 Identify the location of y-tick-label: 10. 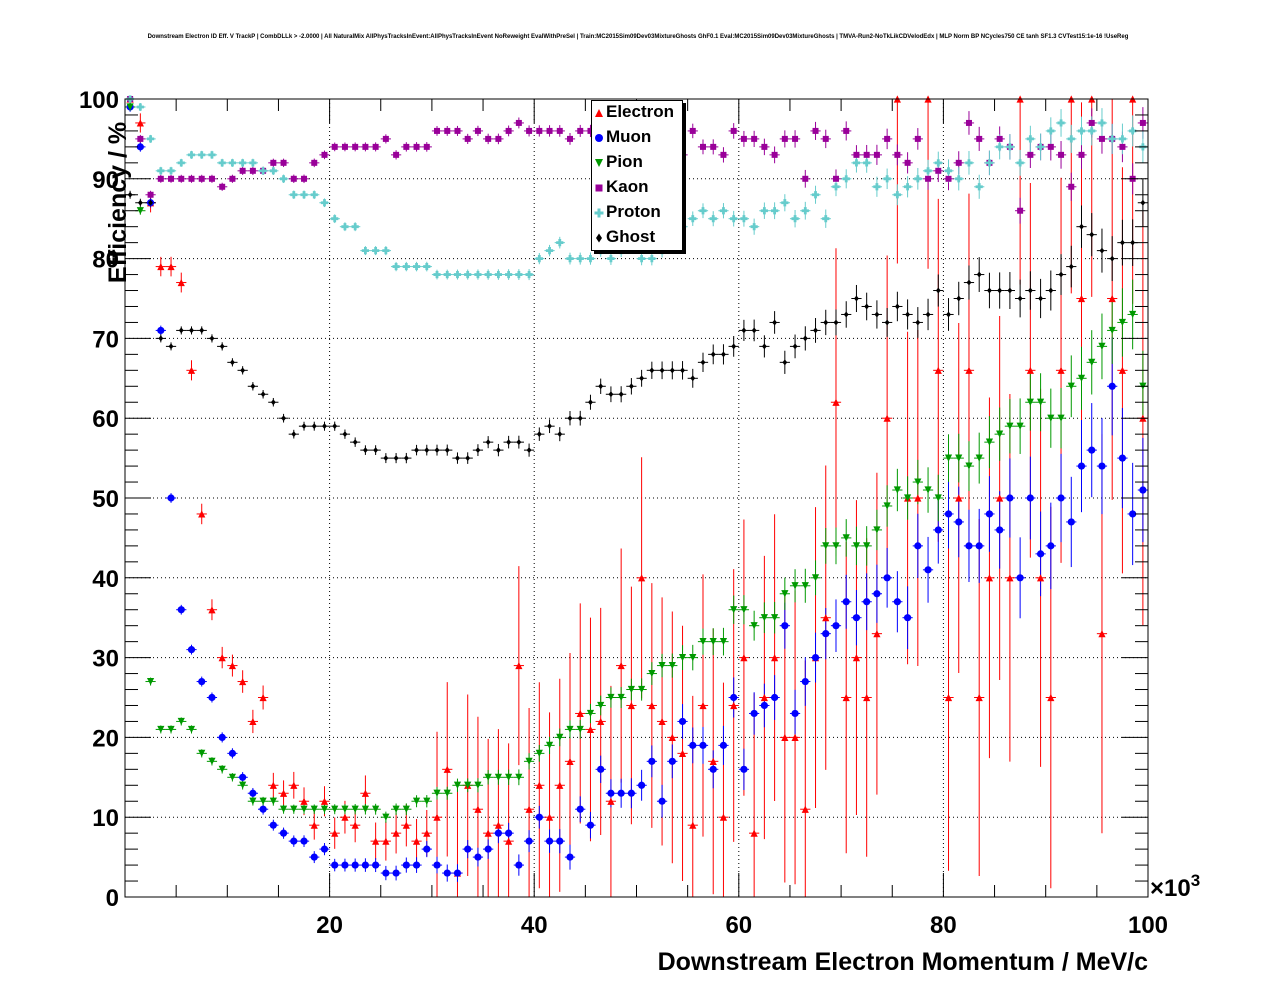
(105, 818).